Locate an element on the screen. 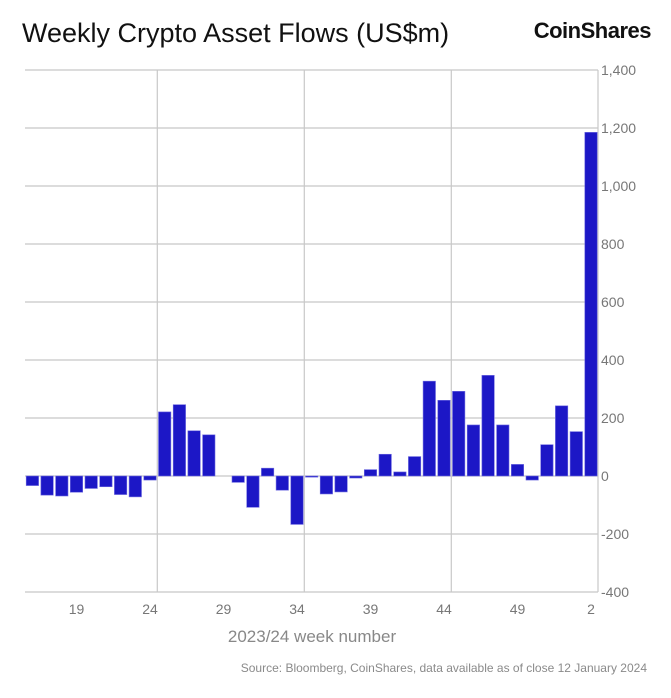  y-tick-label: 1,000 is located at coordinates (618, 186).